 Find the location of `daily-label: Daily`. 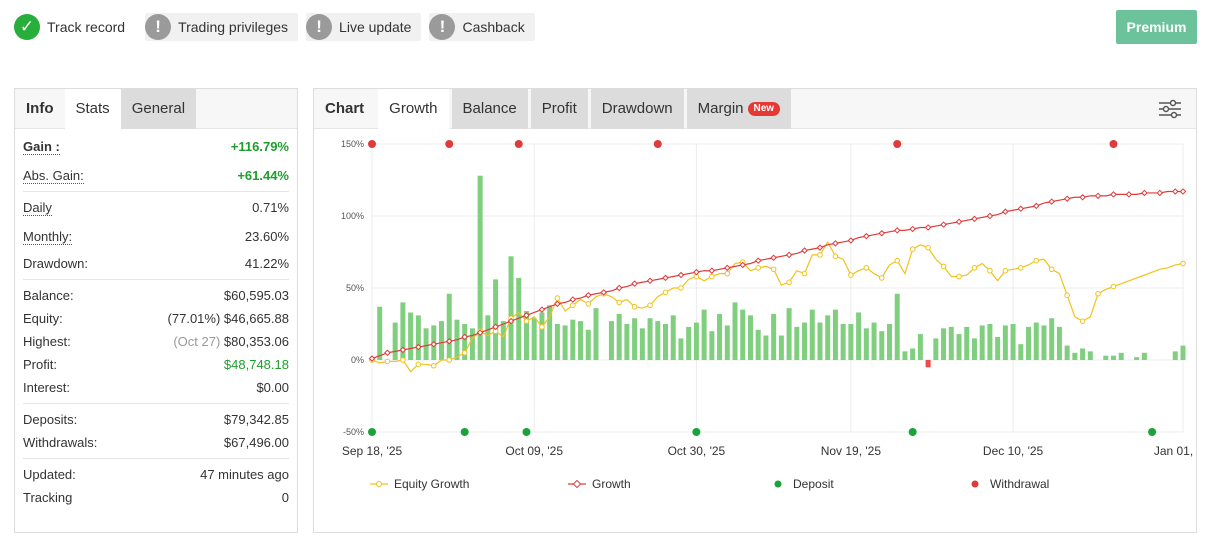

daily-label: Daily is located at coordinates (37, 207).